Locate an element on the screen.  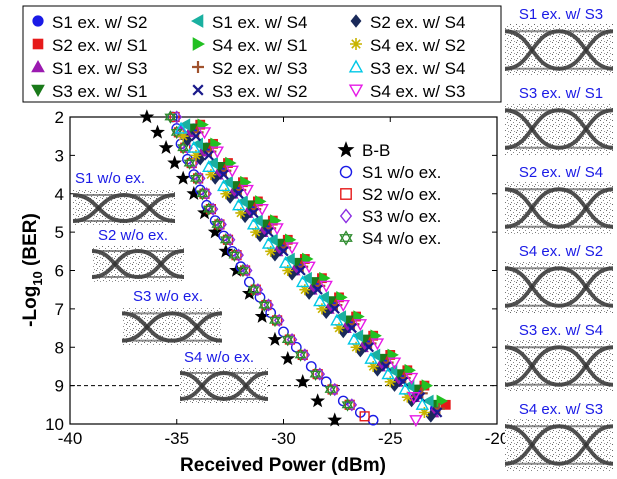
inner-legend-entry-b-b: B-B is located at coordinates (363, 150).